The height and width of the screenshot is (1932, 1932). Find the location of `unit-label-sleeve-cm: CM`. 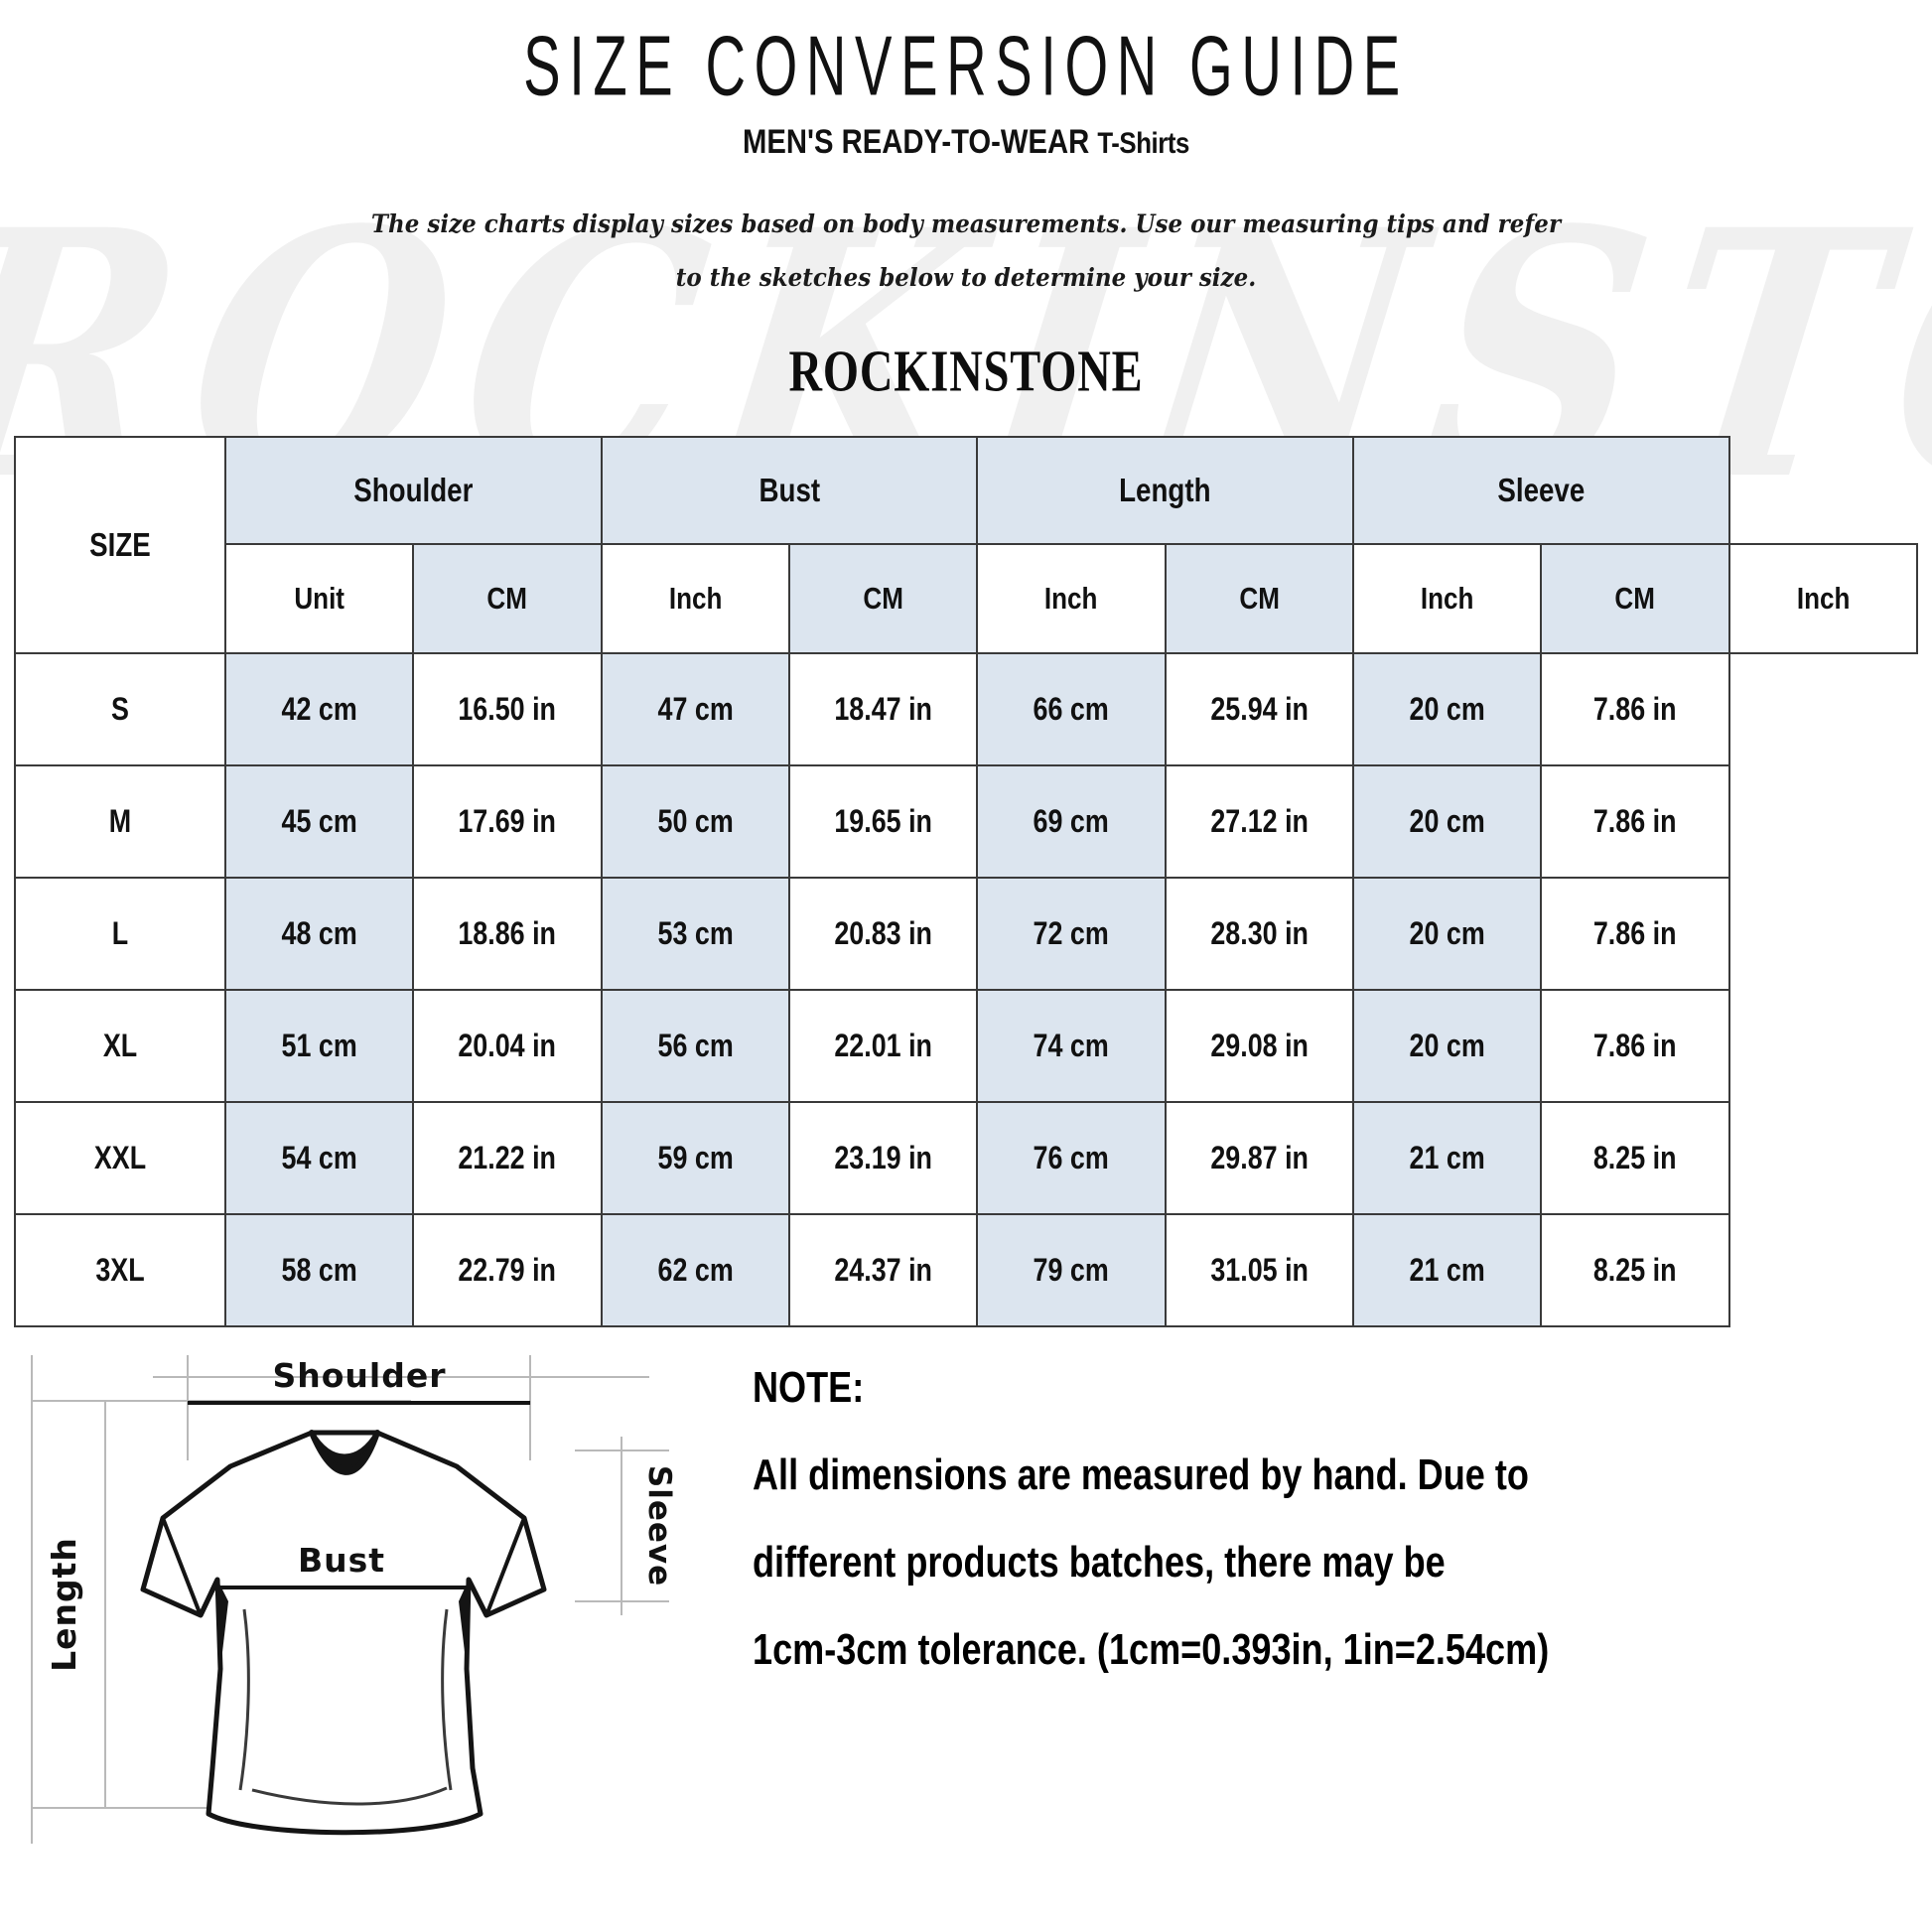

unit-label-sleeve-cm: CM is located at coordinates (1635, 598).